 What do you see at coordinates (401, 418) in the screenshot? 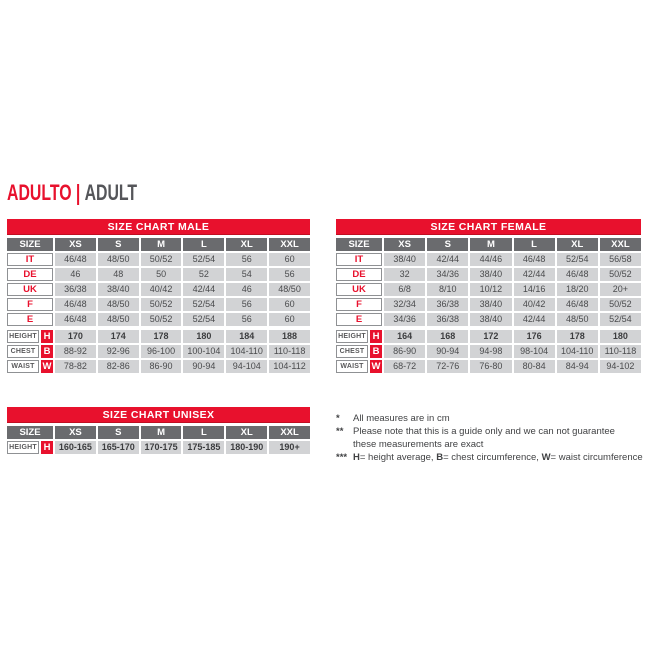
I see `footnote-line: All measures are in cm` at bounding box center [401, 418].